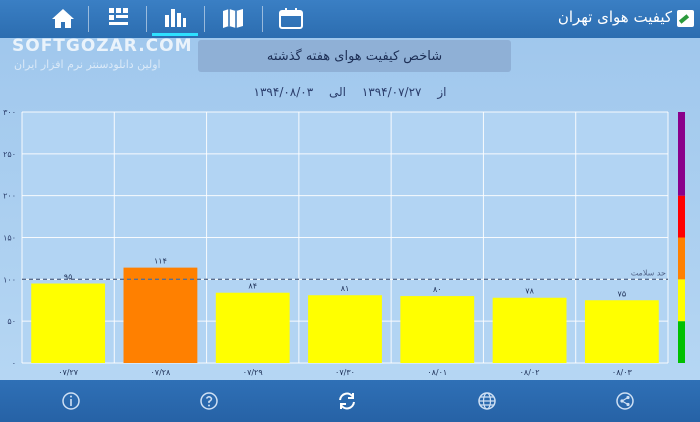 This screenshot has width=700, height=422. What do you see at coordinates (648, 272) in the screenshot?
I see `threshold-label: حد سلامت` at bounding box center [648, 272].